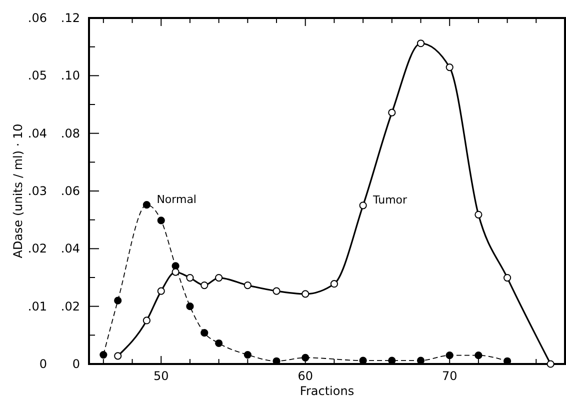  Describe the element at coordinates (37, 249) in the screenshot. I see `y-tick-label: .02` at that location.